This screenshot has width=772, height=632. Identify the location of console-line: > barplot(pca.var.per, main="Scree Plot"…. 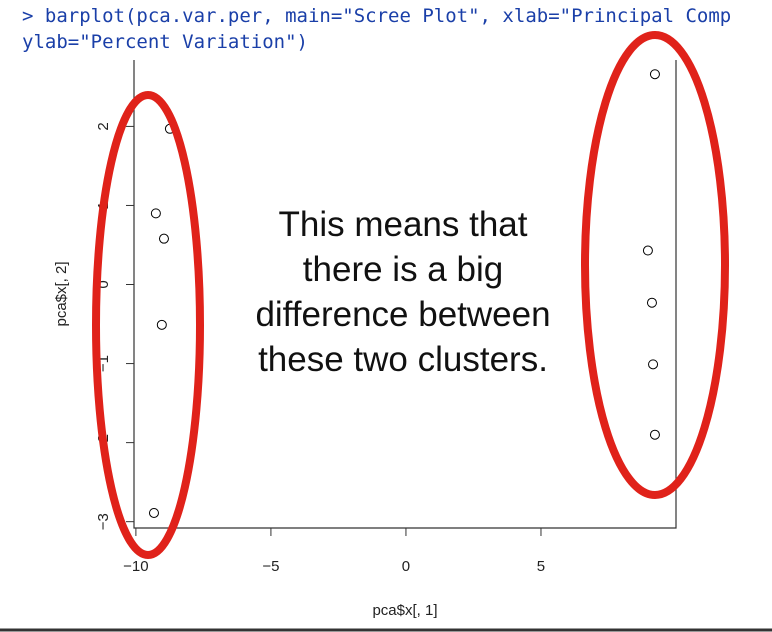
(376, 16).